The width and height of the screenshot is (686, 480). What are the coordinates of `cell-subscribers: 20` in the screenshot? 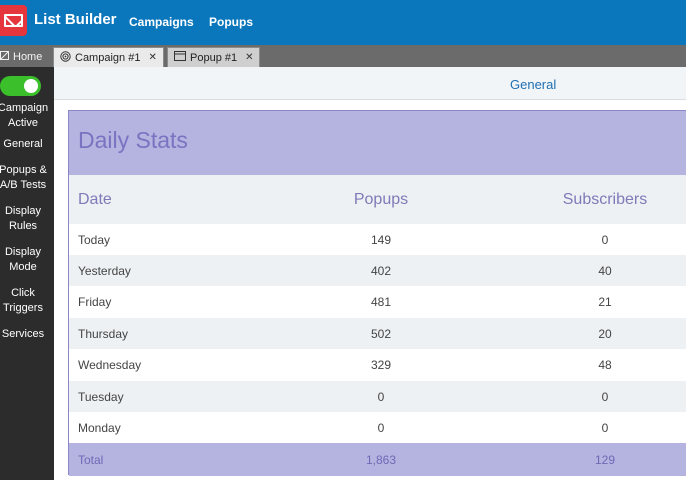 It's located at (605, 333).